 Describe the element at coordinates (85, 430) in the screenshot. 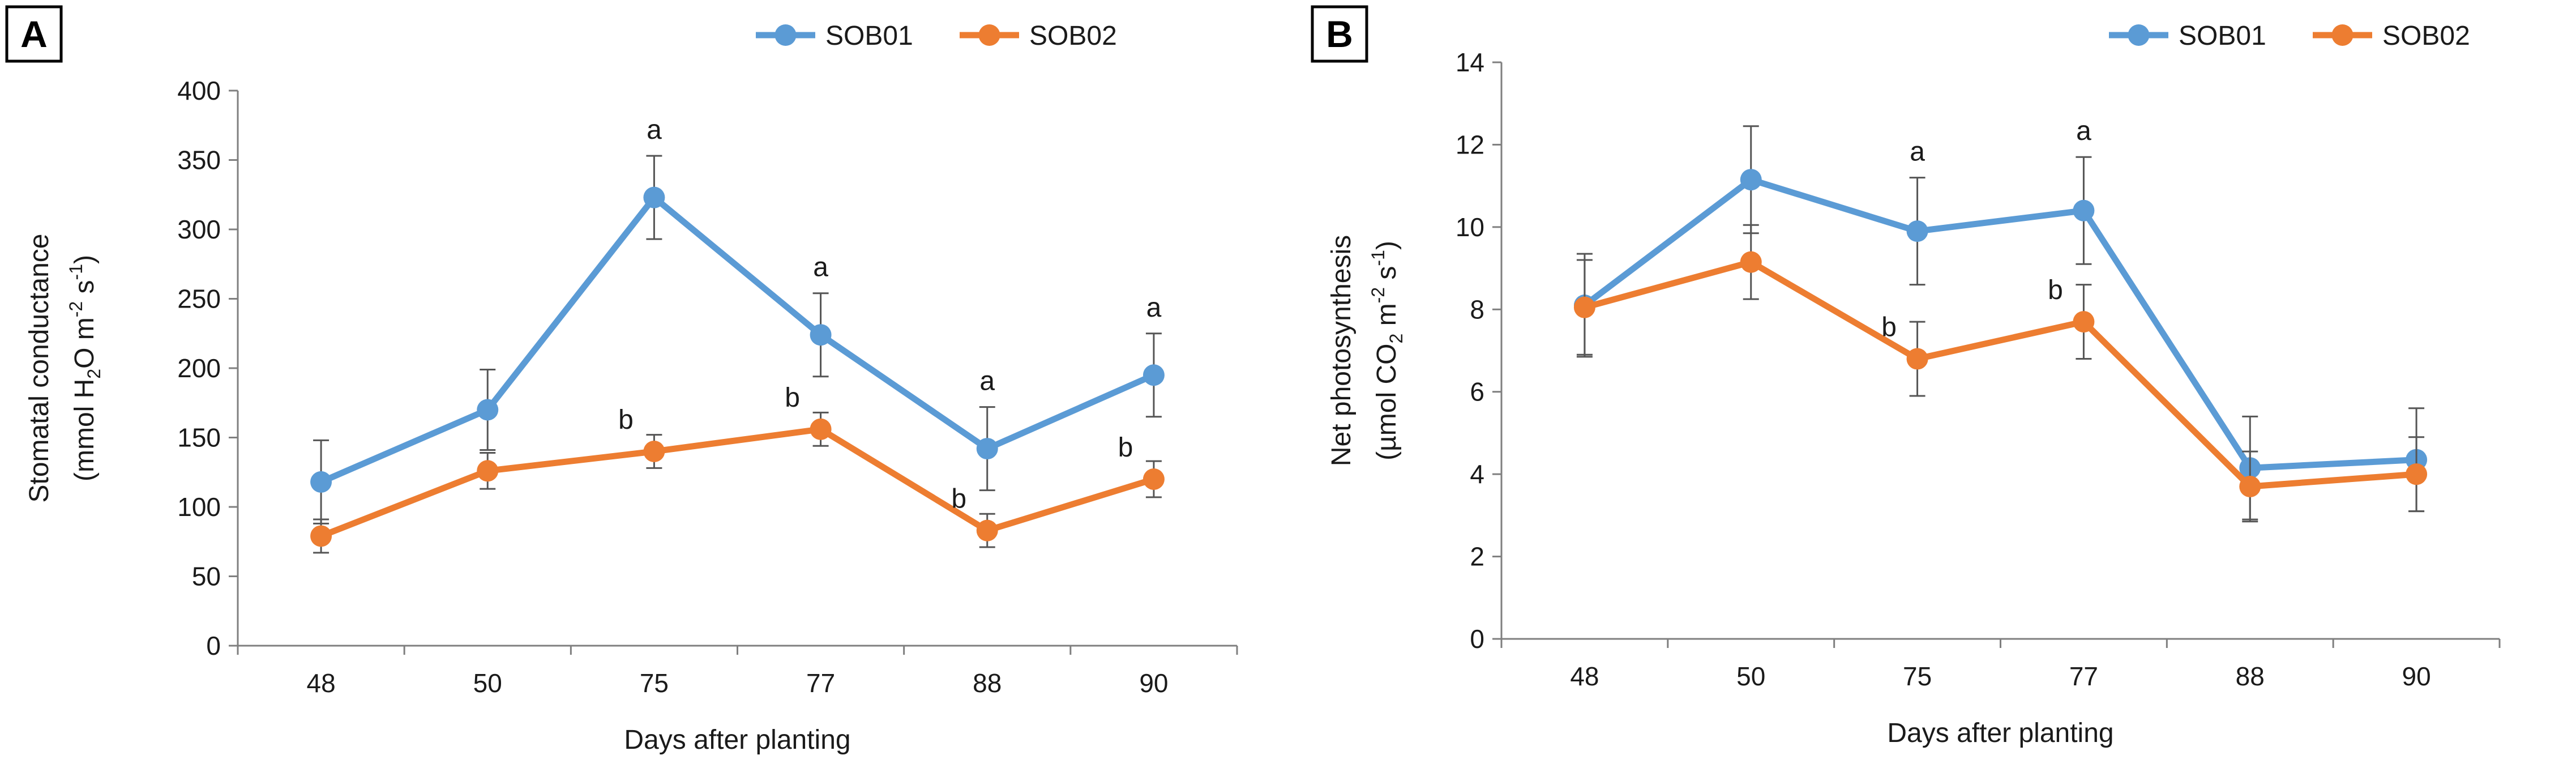

I see `y-axis-unit-text: (mmol H` at that location.